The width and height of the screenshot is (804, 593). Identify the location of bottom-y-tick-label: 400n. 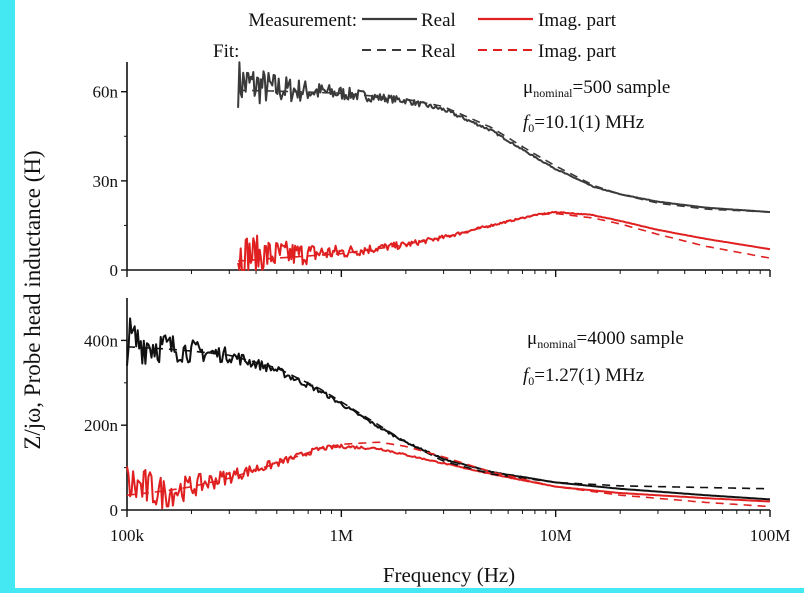
(101, 340).